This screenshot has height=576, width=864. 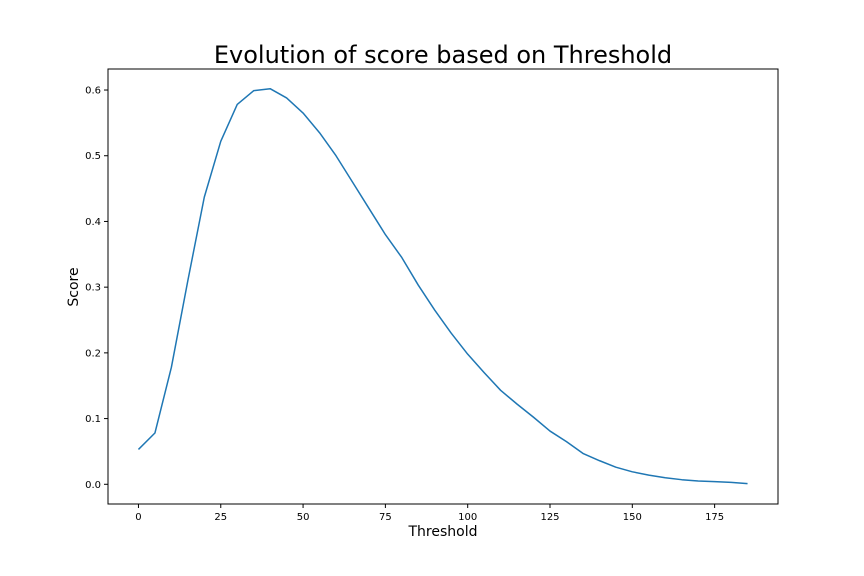 I want to click on x-axis-label: Threshold, so click(x=443, y=532).